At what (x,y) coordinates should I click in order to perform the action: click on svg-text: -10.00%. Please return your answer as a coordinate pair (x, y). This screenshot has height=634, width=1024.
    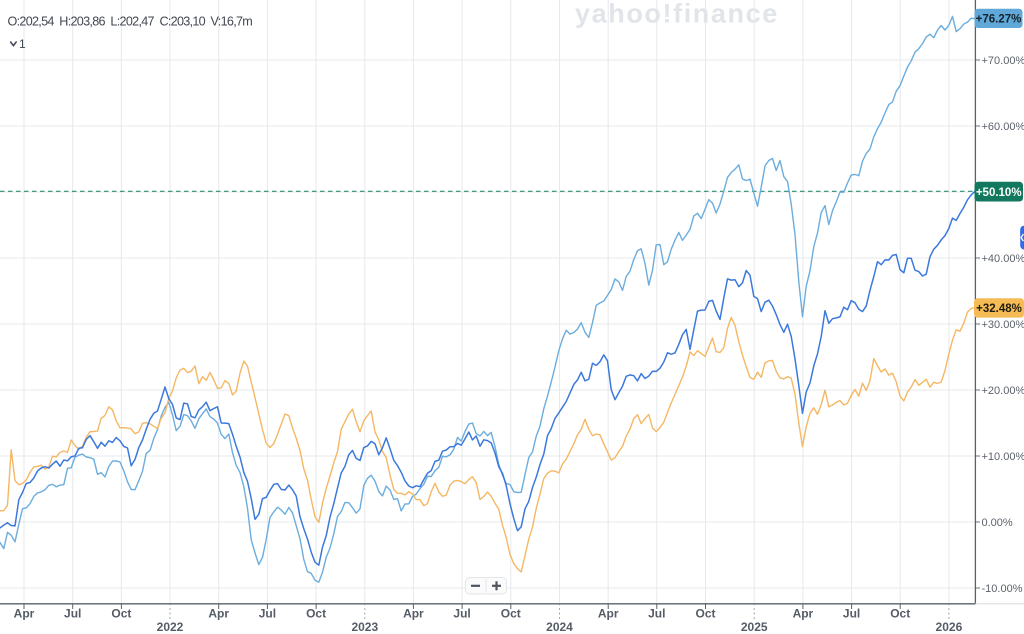
    Looking at the image, I should click on (1002, 589).